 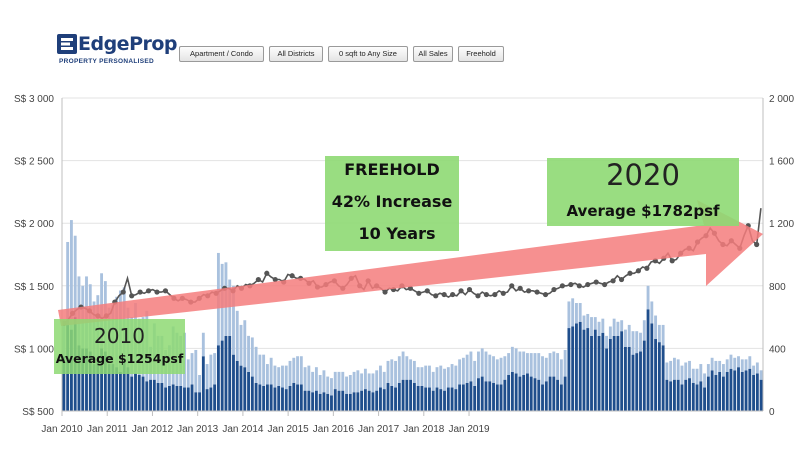 What do you see at coordinates (296, 54) in the screenshot?
I see `filter-district: All Districts` at bounding box center [296, 54].